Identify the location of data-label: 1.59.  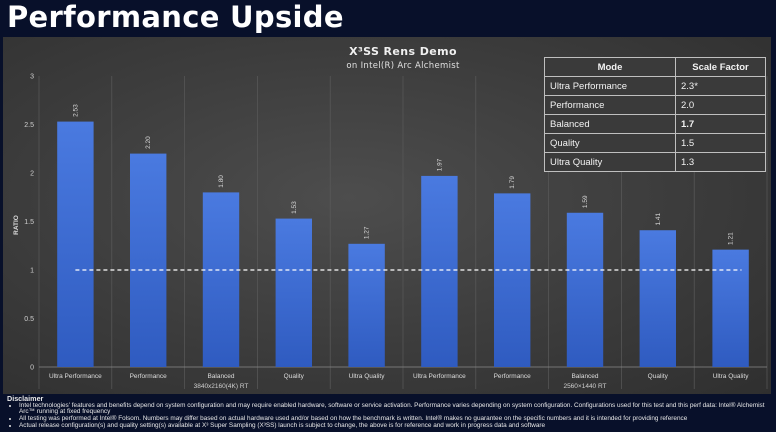
(585, 201).